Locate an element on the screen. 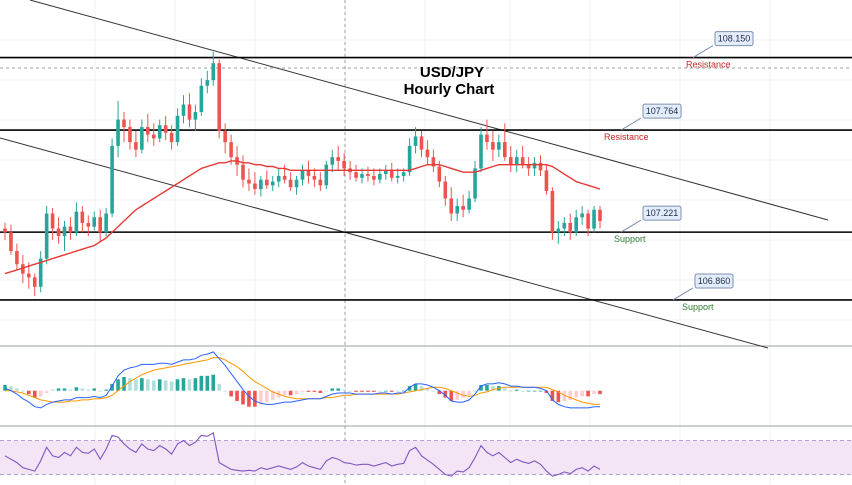 The width and height of the screenshot is (852, 485). callout-value: 106.860 is located at coordinates (714, 281).